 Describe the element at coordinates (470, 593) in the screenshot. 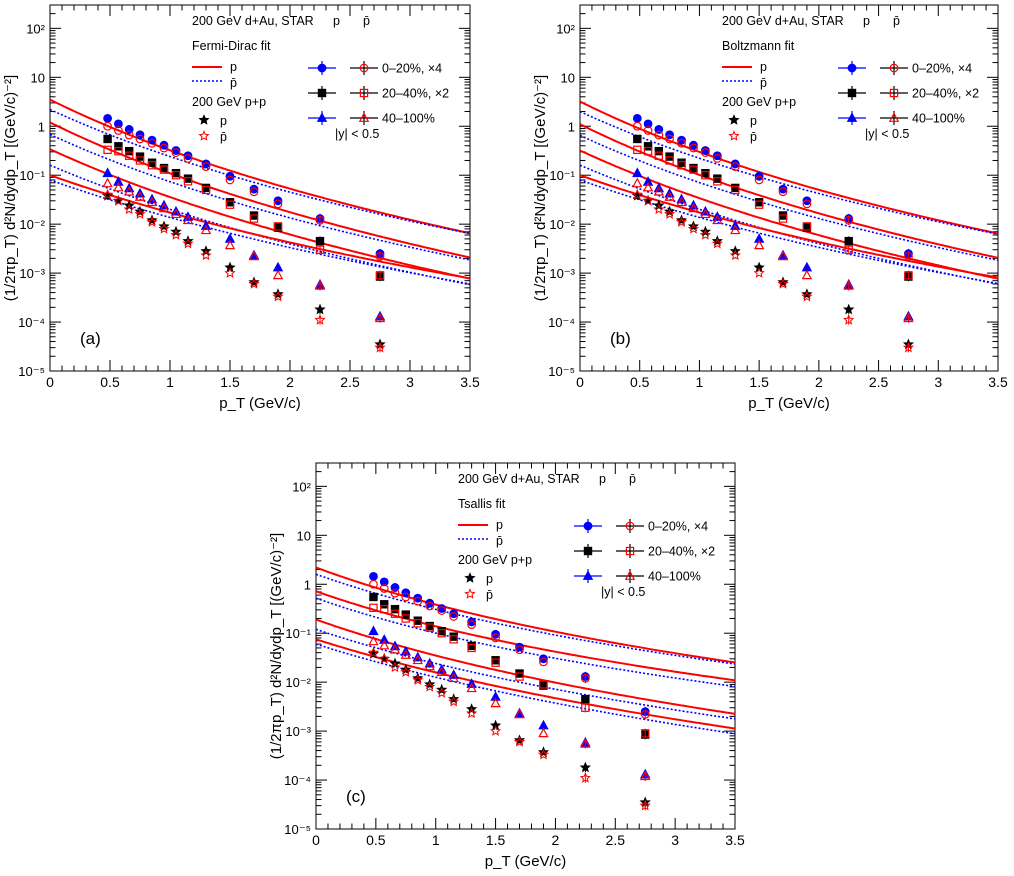

I see `legend-pp-pbar-marker` at that location.